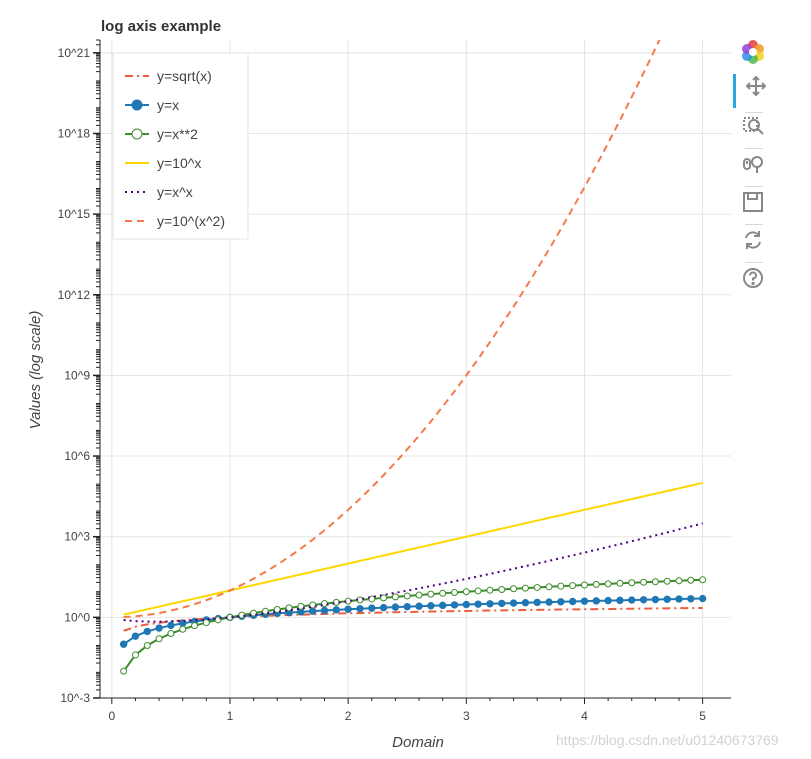 The image size is (811, 759). I want to click on x-tick-label: 4, so click(584, 716).